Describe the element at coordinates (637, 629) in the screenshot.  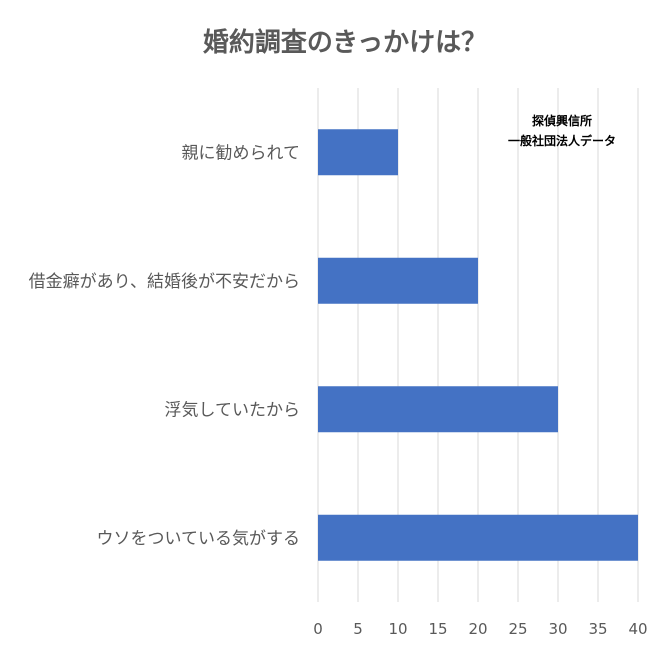
I see `x-tick-label-40: 40` at that location.